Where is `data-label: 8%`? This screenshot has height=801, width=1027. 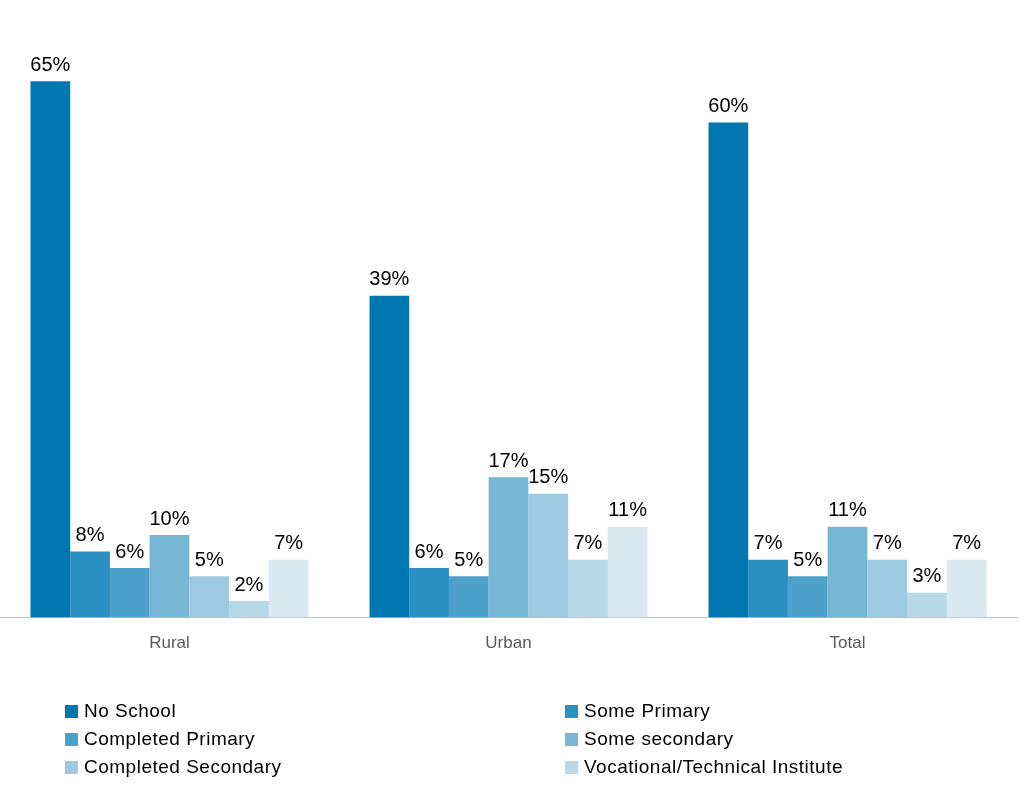
data-label: 8% is located at coordinates (90, 534).